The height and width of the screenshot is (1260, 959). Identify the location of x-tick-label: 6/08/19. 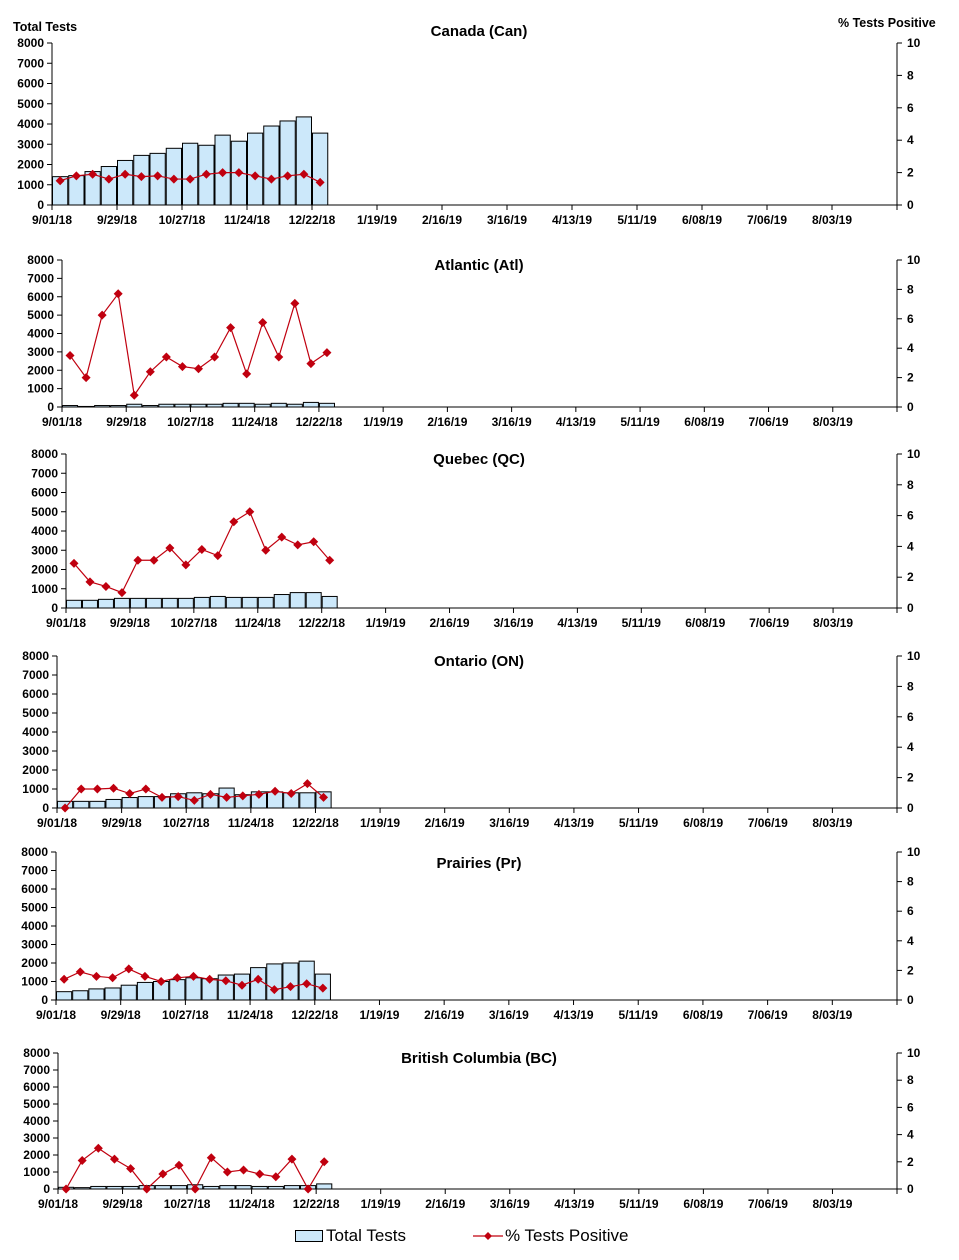
(703, 823).